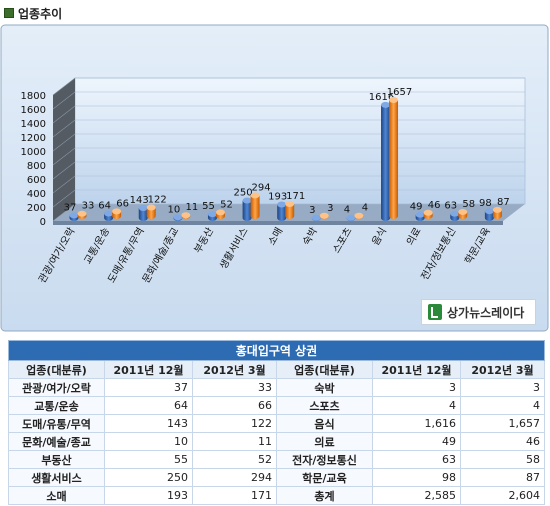 This screenshot has height=506, width=550. Describe the element at coordinates (70, 207) in the screenshot. I see `data-label: 37` at that location.